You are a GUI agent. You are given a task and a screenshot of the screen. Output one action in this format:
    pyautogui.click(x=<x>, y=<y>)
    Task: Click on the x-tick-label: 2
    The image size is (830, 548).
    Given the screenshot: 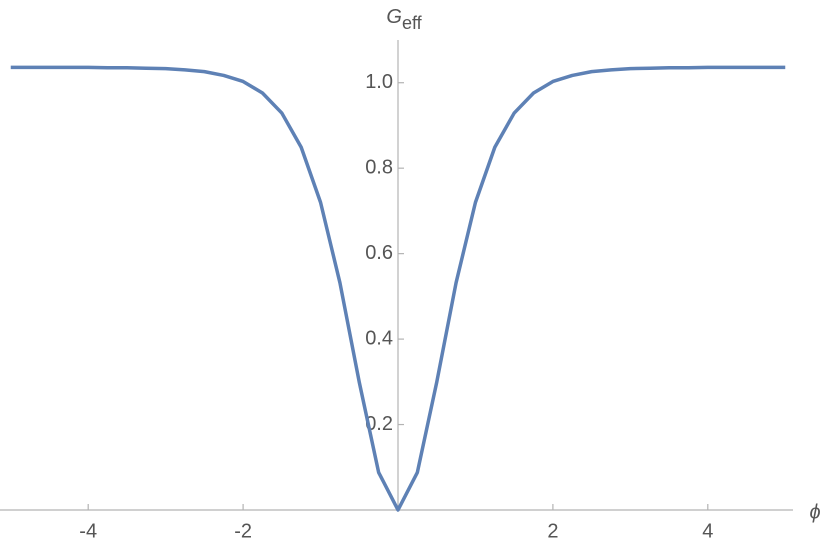 What is the action you would take?
    pyautogui.click(x=552, y=531)
    